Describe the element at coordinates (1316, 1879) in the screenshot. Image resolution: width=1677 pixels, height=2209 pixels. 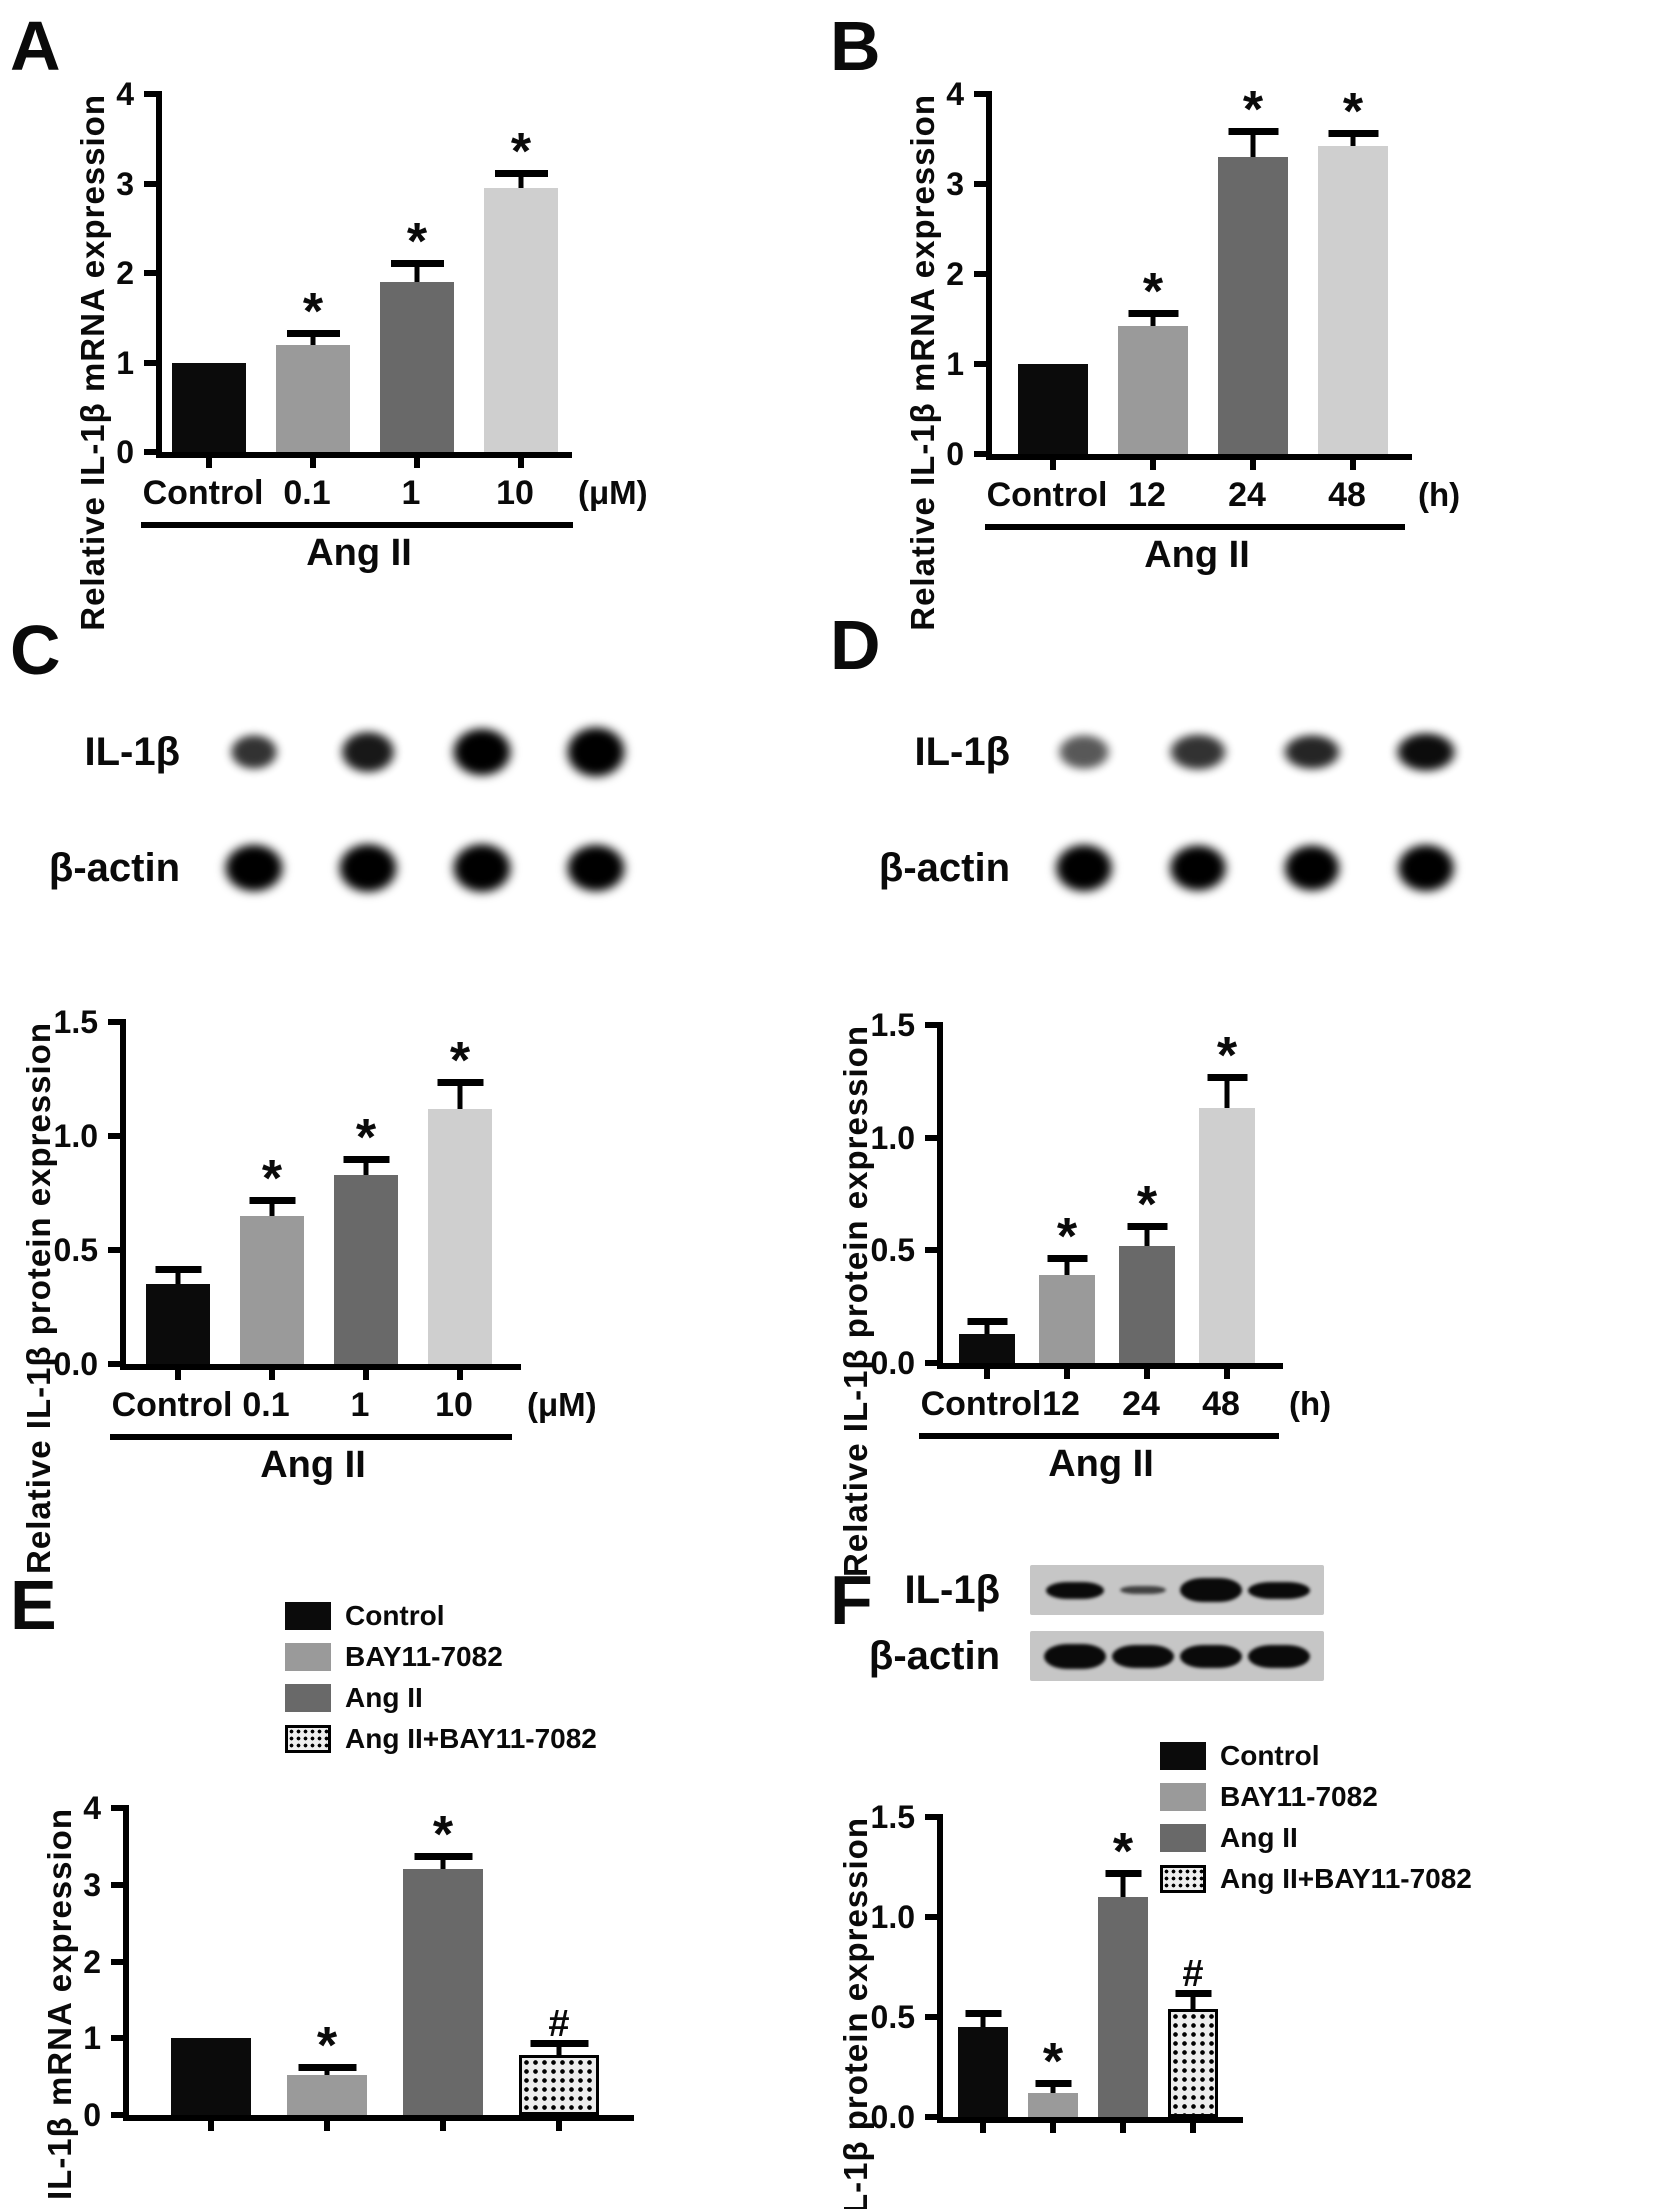
I see `legend-item: Ang II+BAY11-7082` at that location.